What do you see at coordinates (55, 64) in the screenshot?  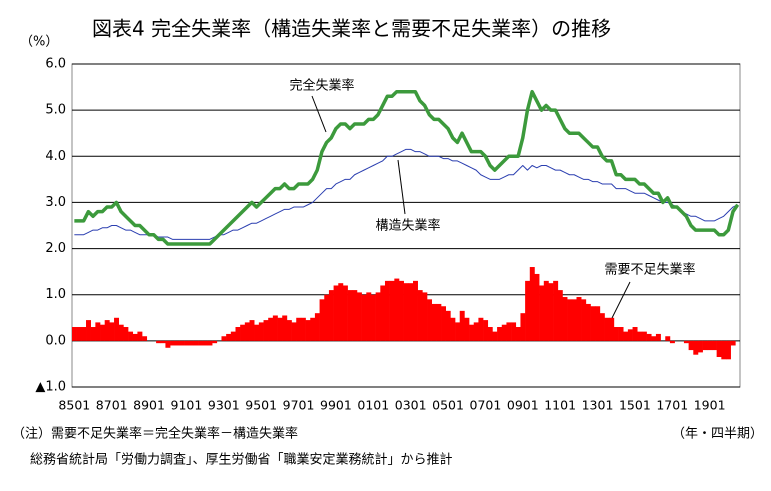 I see `y-tick-label: 6.0` at bounding box center [55, 64].